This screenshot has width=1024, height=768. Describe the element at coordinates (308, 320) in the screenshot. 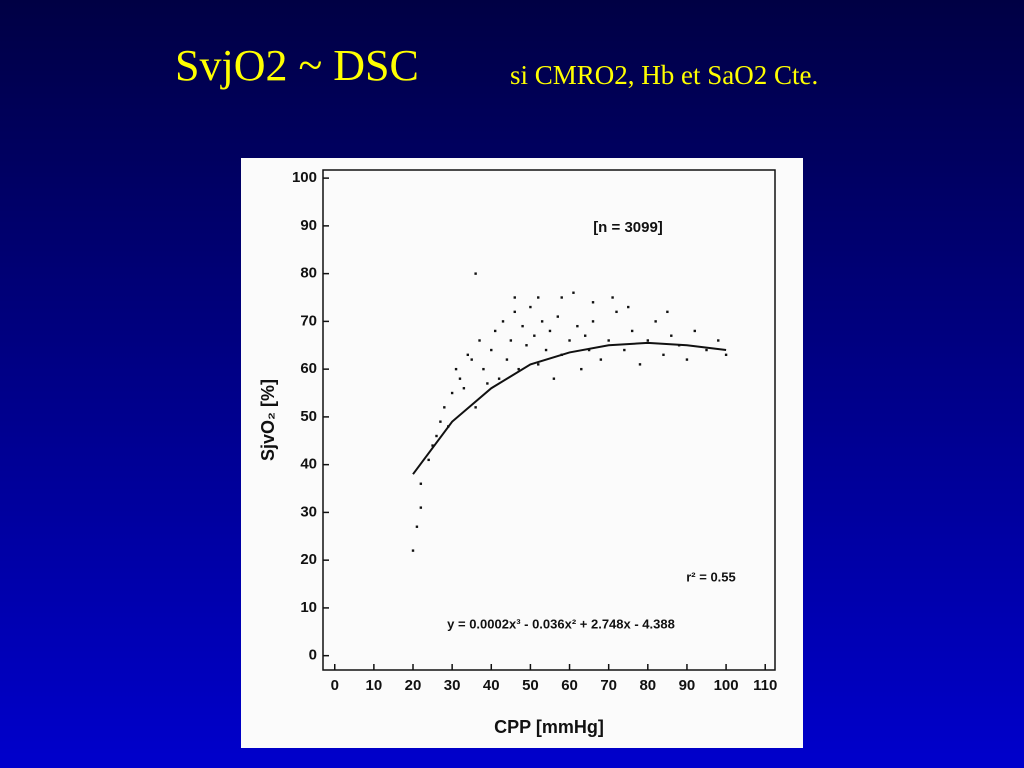

I see `y-tick-label: 70` at that location.